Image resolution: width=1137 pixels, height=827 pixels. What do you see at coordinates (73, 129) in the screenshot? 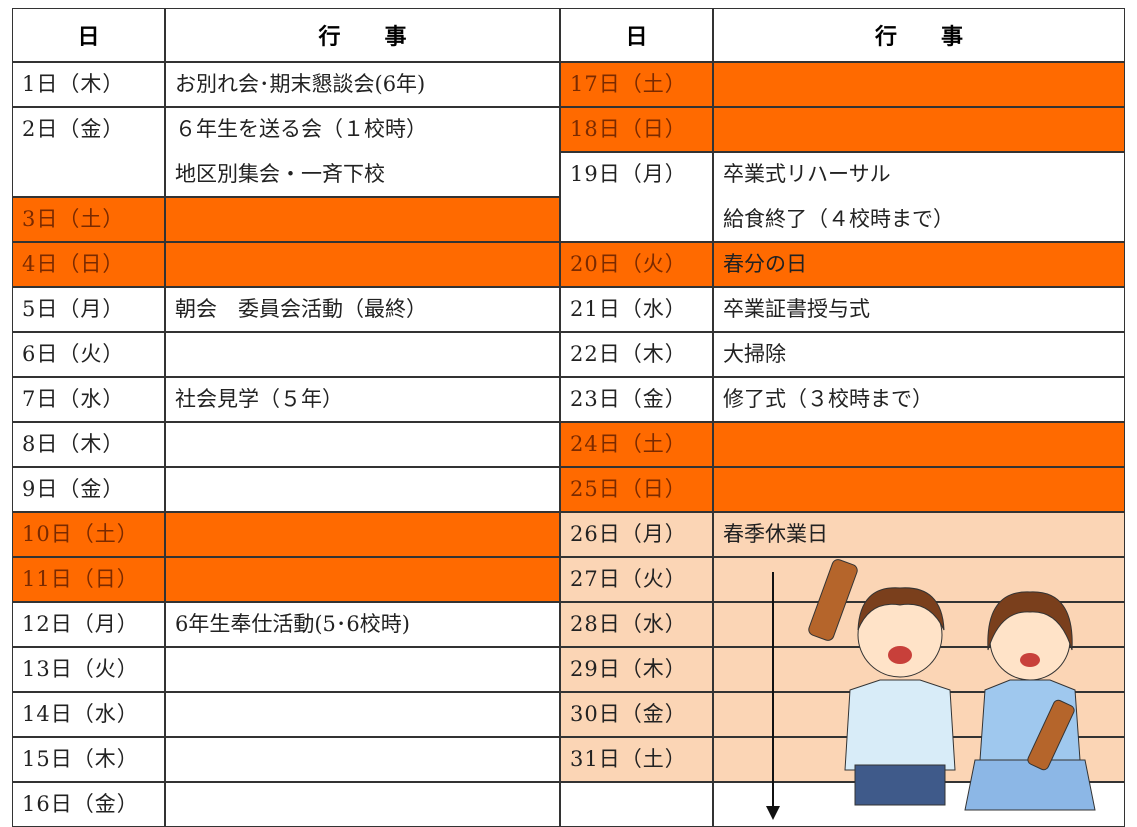
I see `day-label: 2日（金）` at bounding box center [73, 129].